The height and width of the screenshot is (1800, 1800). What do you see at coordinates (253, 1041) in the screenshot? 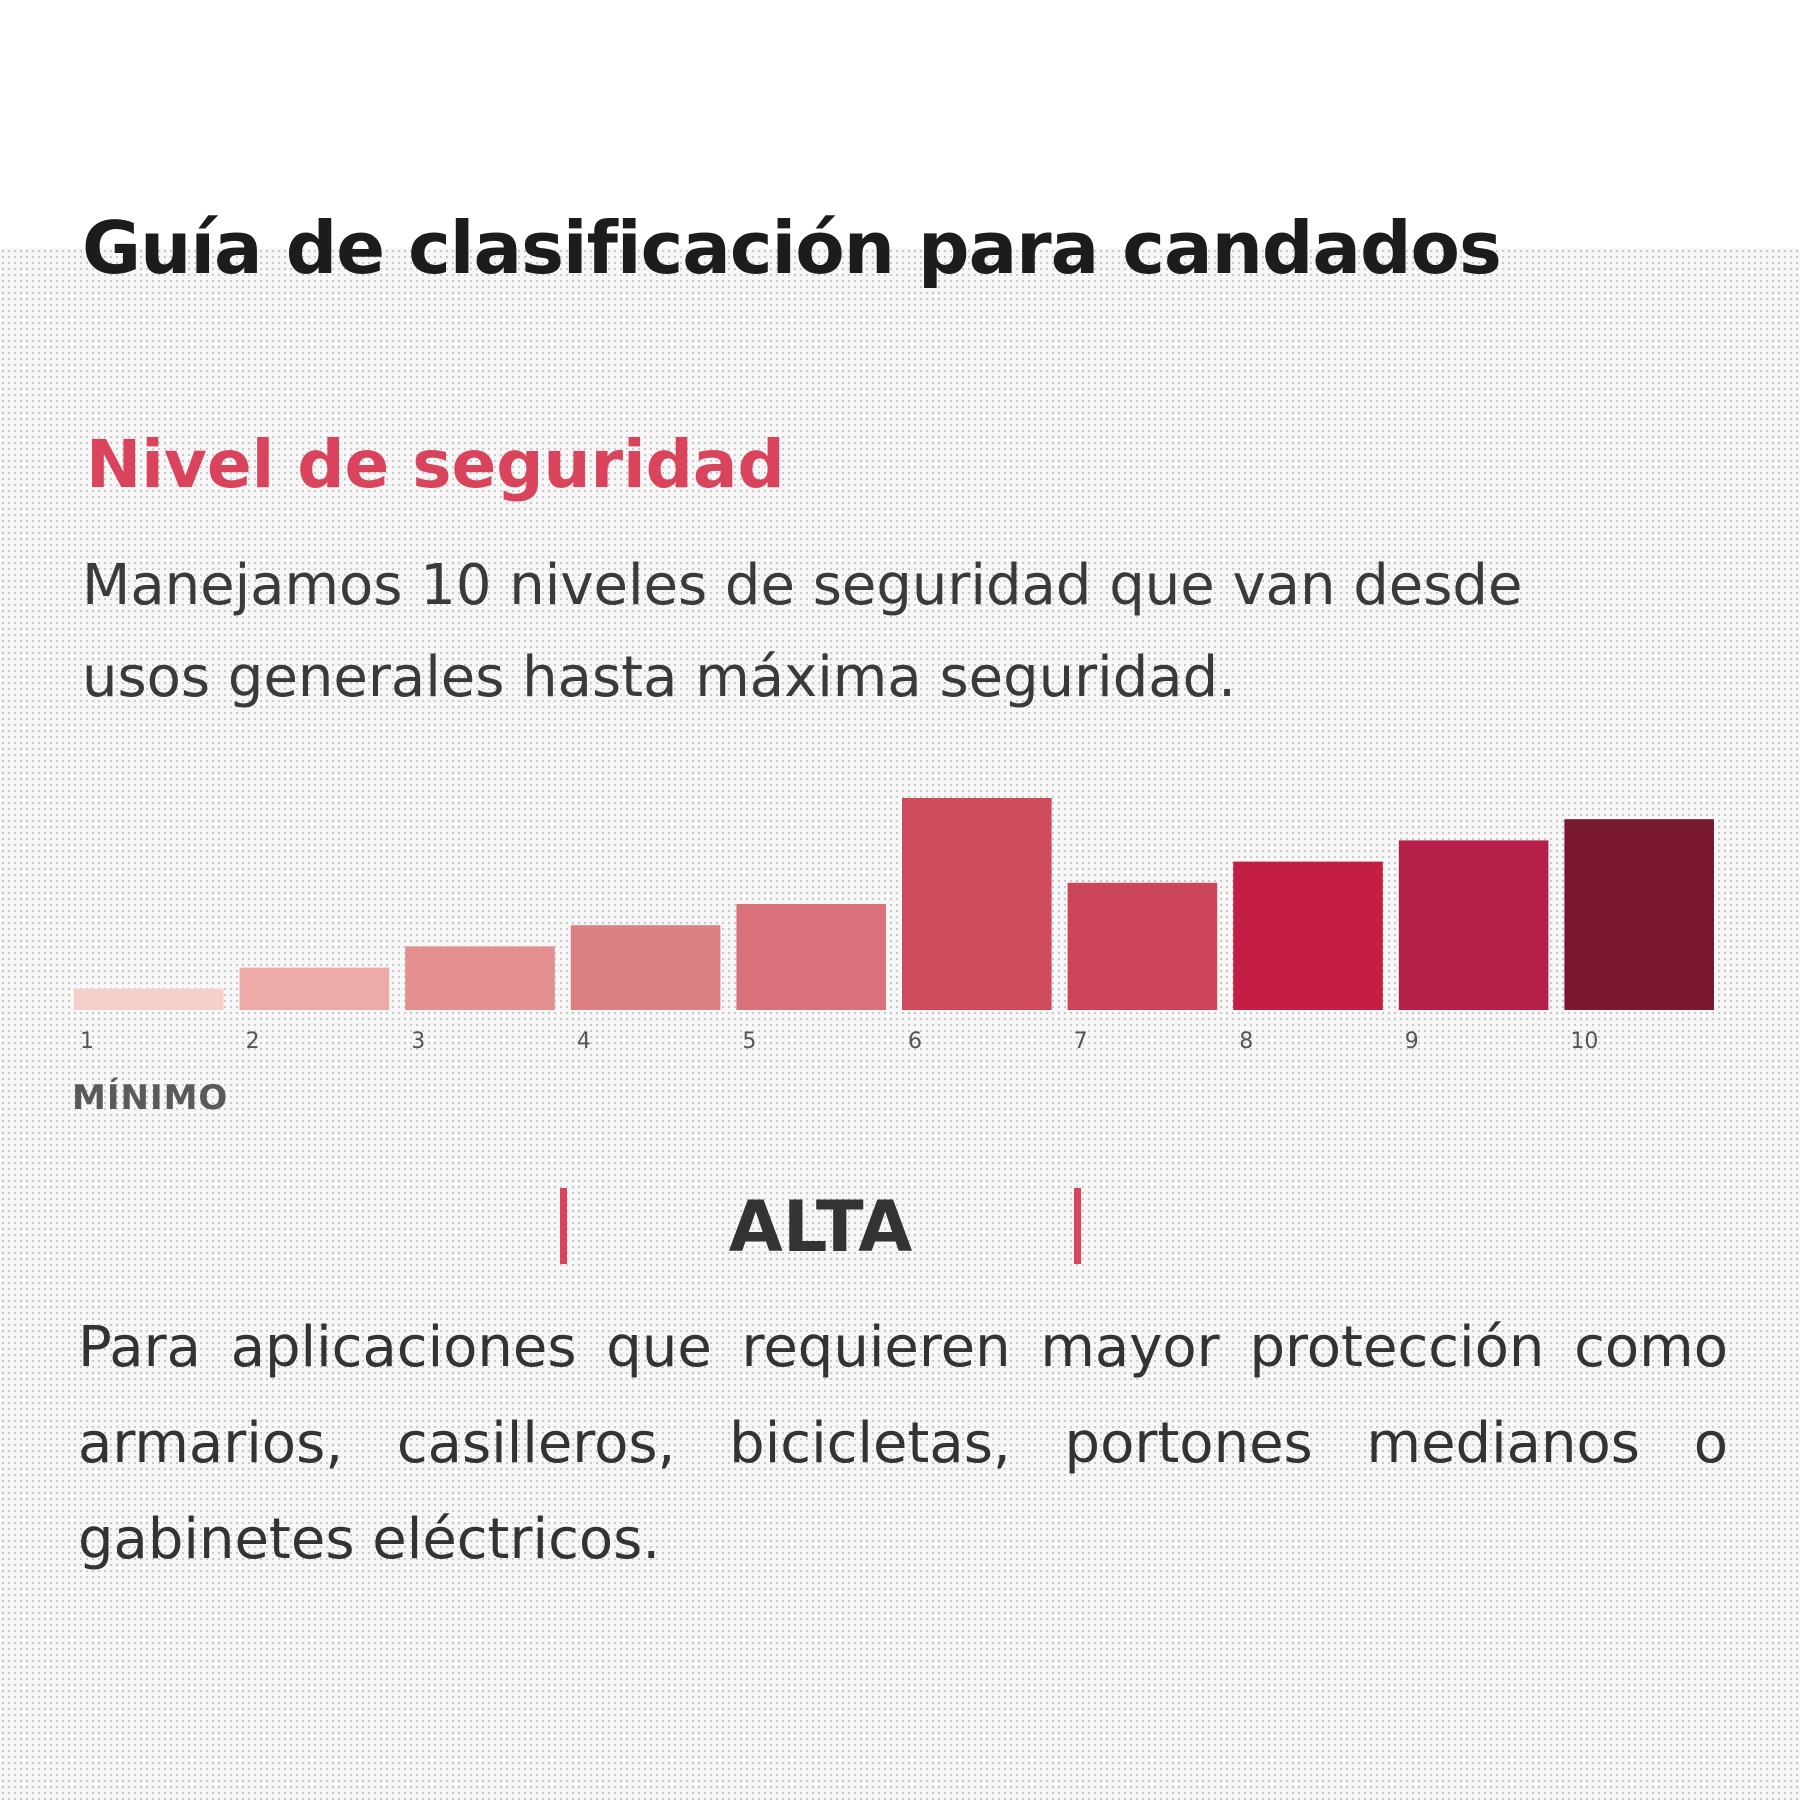
I see `tick-label-2: 2` at bounding box center [253, 1041].